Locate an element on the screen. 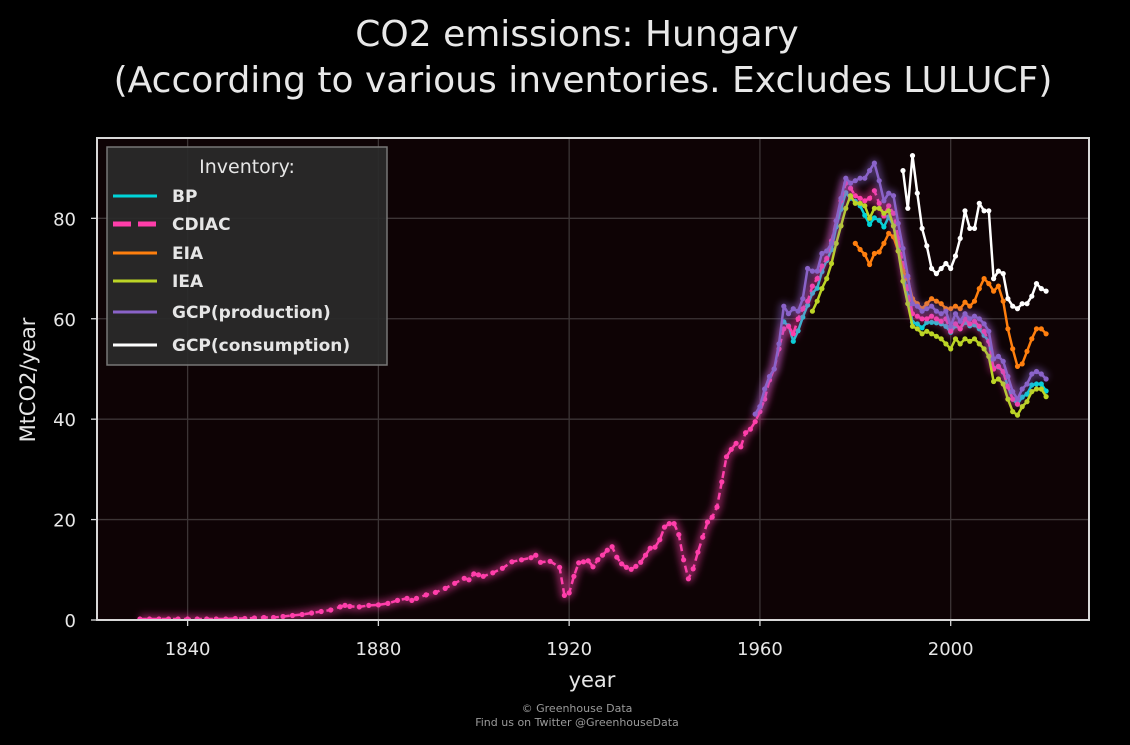 Image resolution: width=1130 pixels, height=745 pixels. legend-label: IEA is located at coordinates (188, 282).